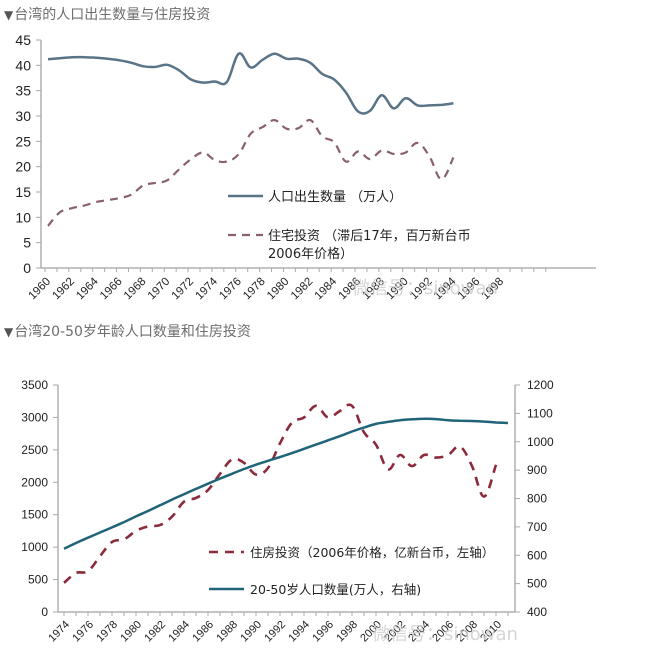  I want to click on chart1-y-tick-label: 25, so click(23, 141).